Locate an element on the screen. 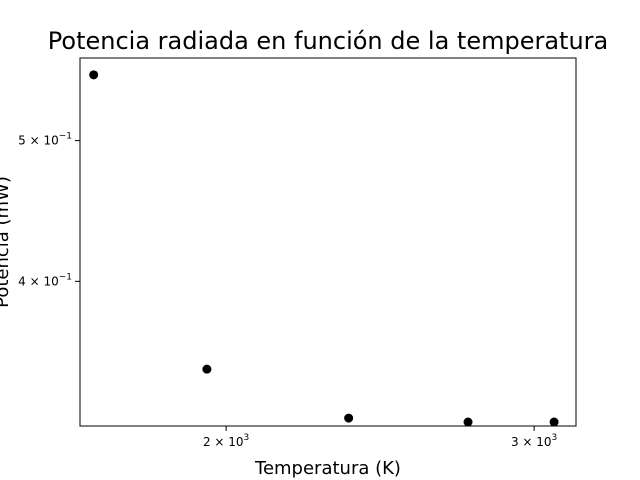 The image size is (640, 480). x-tick-label: 3 × 103 is located at coordinates (534, 441).